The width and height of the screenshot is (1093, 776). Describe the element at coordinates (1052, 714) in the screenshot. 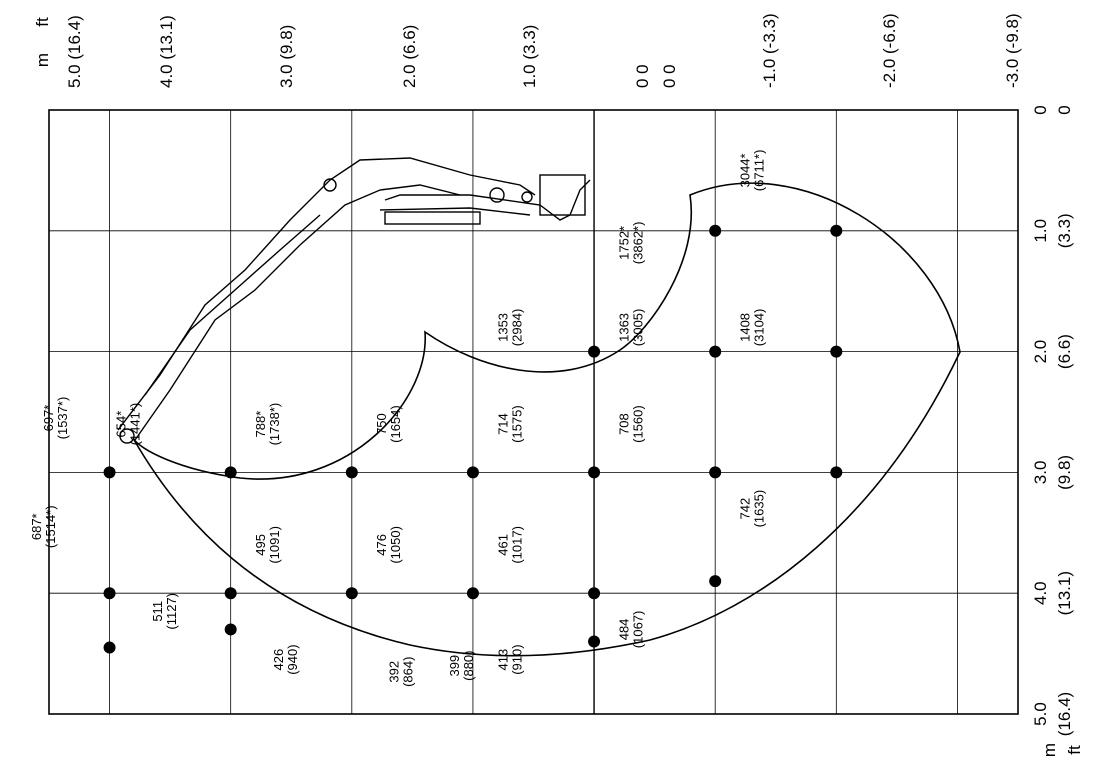

I see `right-axis-label: 5.0 (16.4)` at that location.